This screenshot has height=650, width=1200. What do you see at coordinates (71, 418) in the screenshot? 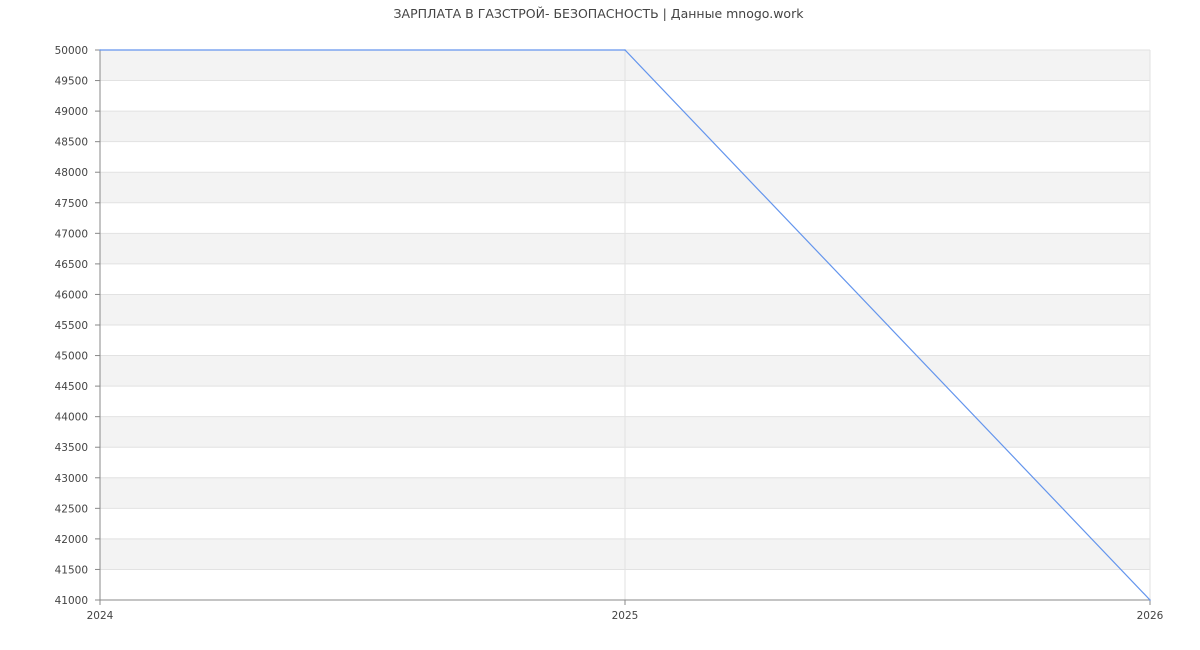
I see `y-tick-label: 44000` at bounding box center [71, 418].